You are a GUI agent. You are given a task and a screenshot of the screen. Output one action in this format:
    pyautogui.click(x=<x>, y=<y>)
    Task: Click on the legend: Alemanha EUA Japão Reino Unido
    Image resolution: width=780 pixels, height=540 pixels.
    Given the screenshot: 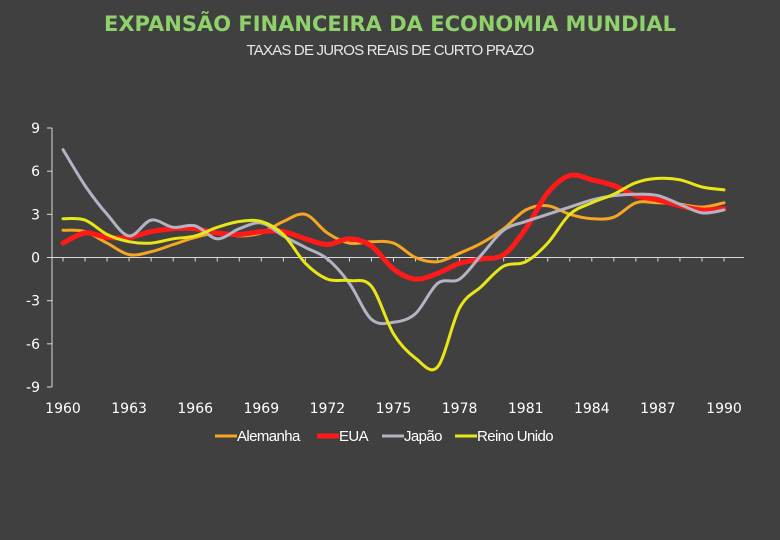 What is the action you would take?
    pyautogui.click(x=384, y=436)
    